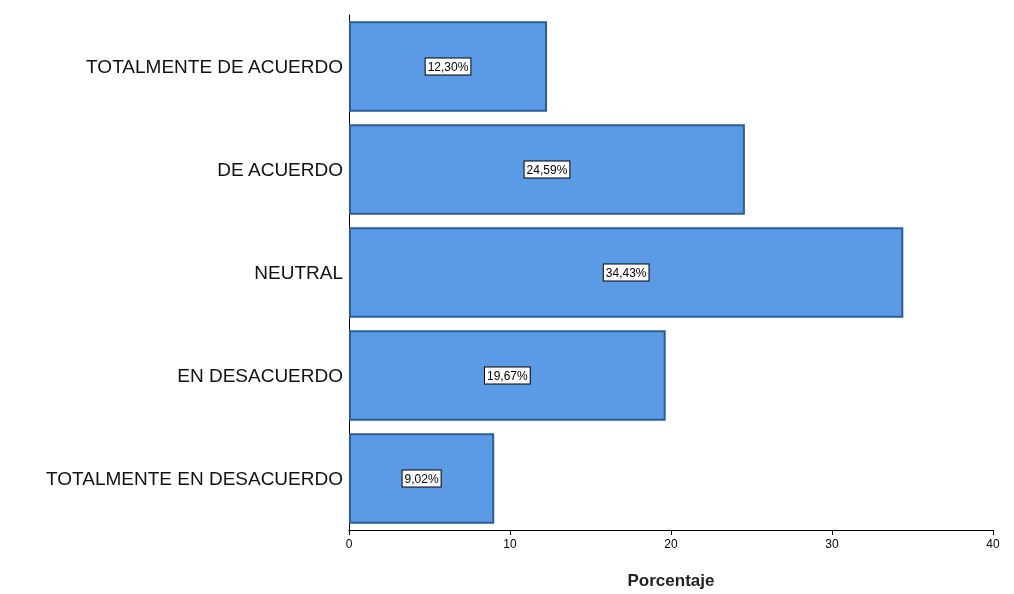 Image resolution: width=1014 pixels, height=594 pixels. What do you see at coordinates (260, 375) in the screenshot?
I see `y-tick-label: EN DESACUERDO` at bounding box center [260, 375].